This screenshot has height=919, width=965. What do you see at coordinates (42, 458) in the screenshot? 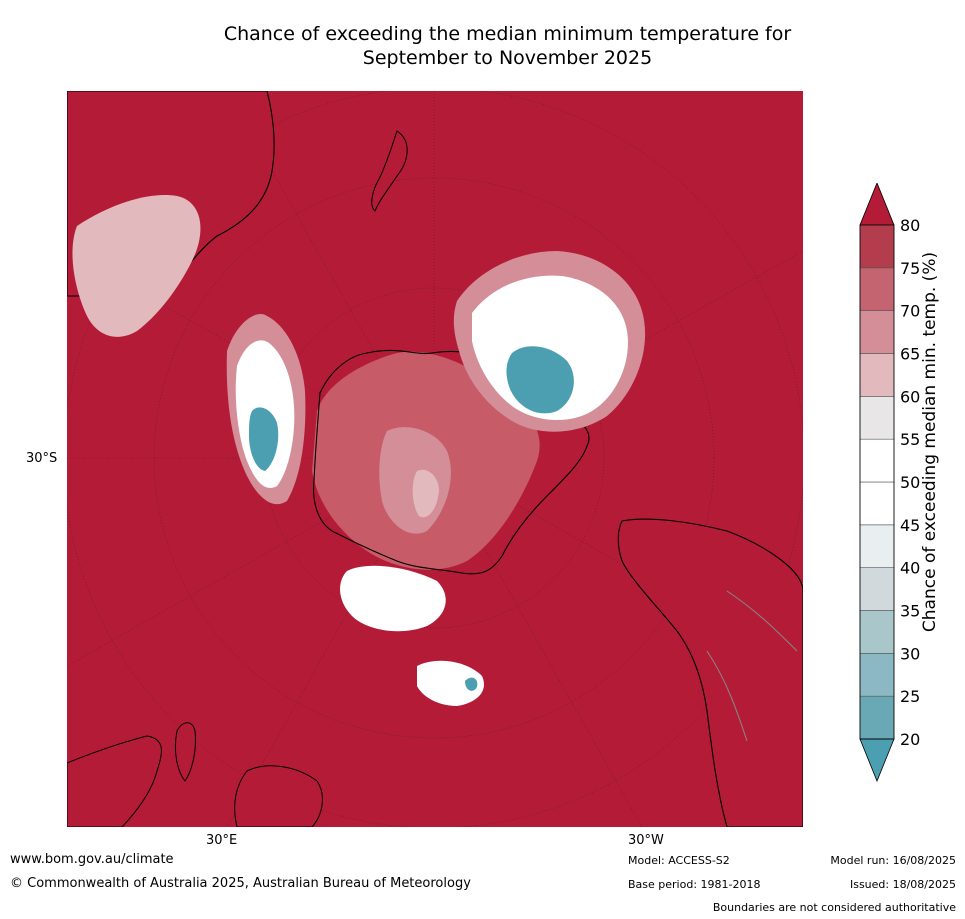
I see `latitude-label-30s: 30°S` at bounding box center [42, 458].